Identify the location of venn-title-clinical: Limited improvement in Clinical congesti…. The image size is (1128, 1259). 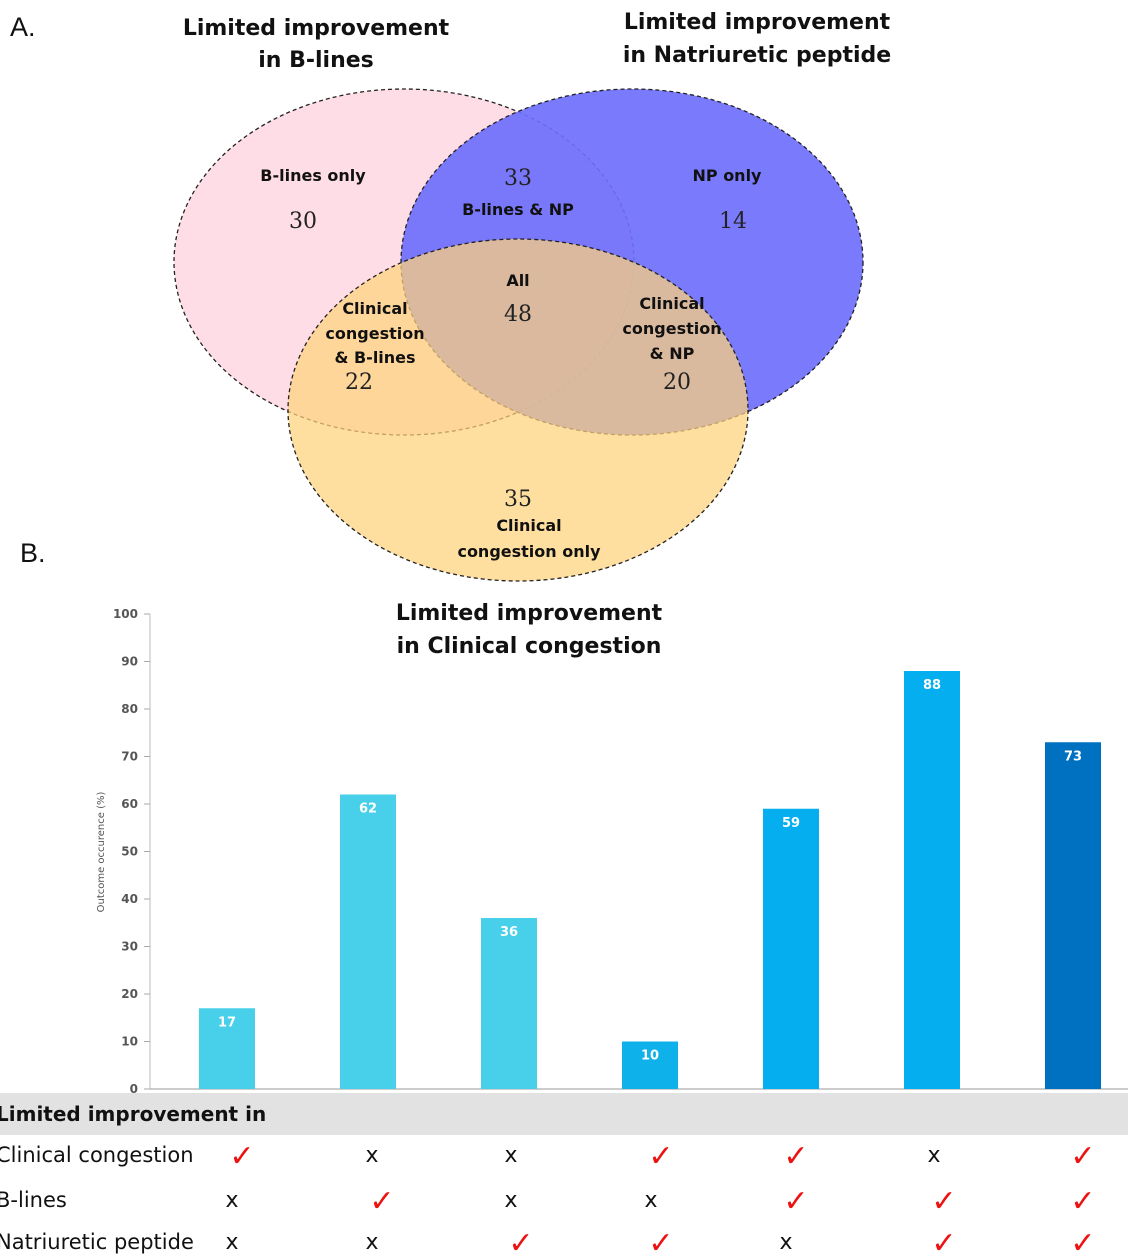
(529, 630).